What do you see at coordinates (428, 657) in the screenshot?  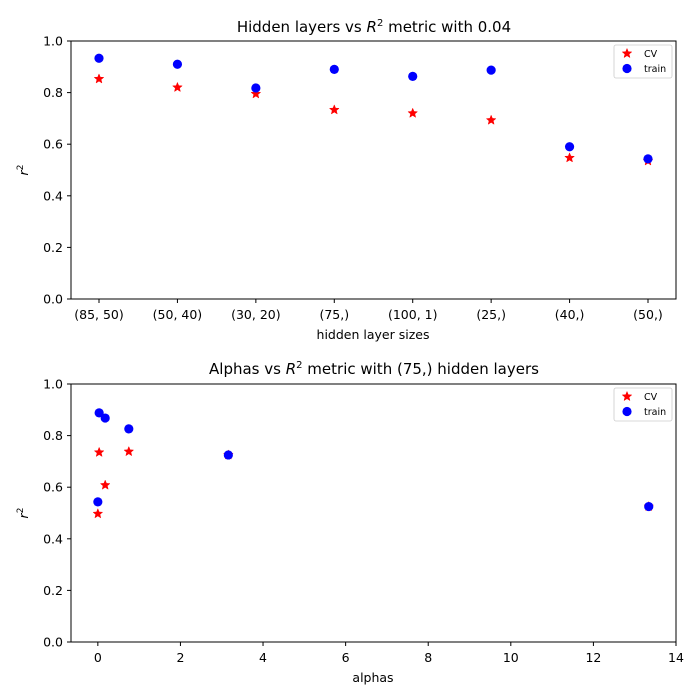 I see `x-tick-label: 8` at bounding box center [428, 657].